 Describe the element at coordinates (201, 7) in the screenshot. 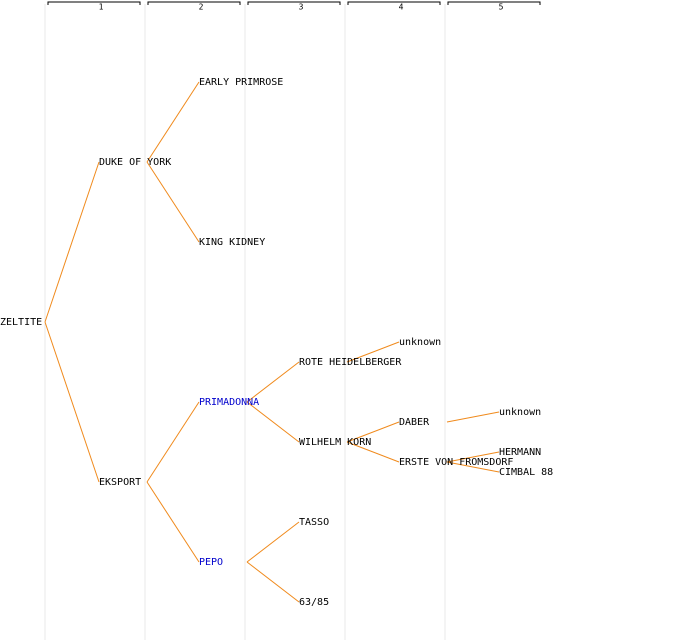

I see `column-header: 2` at that location.